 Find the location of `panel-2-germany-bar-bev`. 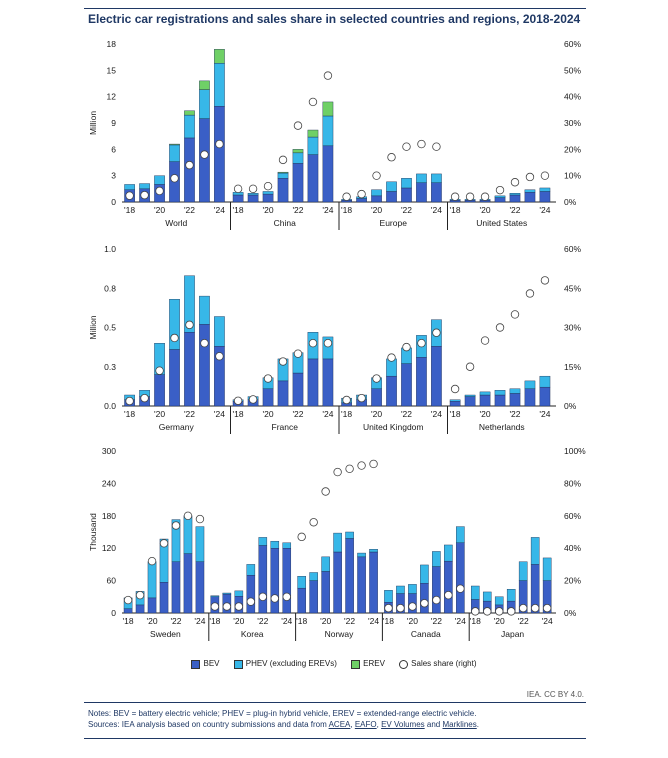

panel-2-germany-bar-bev is located at coordinates (189, 369).